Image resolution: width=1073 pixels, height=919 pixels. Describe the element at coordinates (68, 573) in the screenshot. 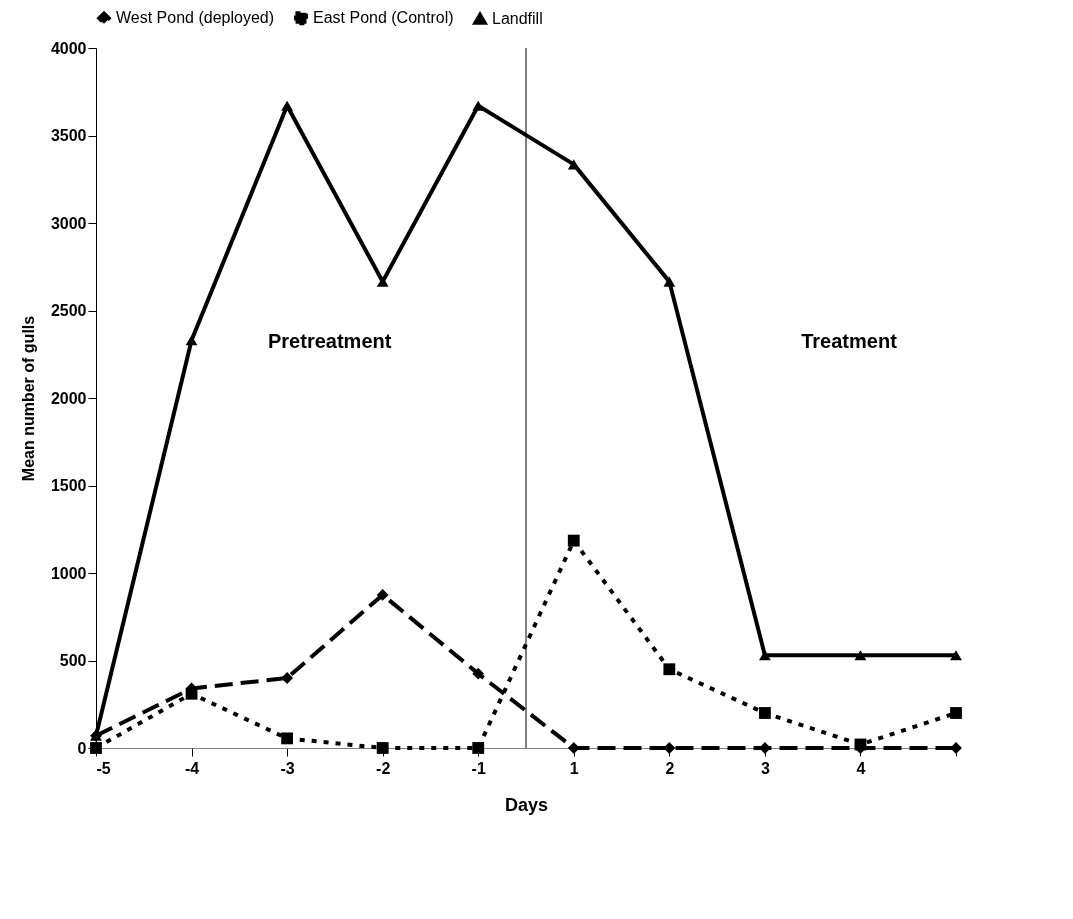

I see `y-tick-label: 1000` at that location.